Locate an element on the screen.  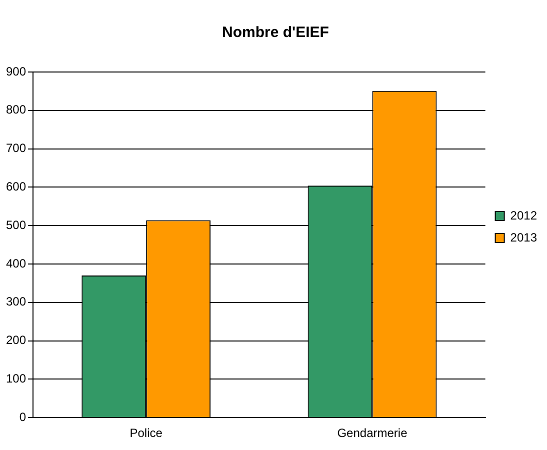
y-tick-label: 600 is located at coordinates (16, 187).